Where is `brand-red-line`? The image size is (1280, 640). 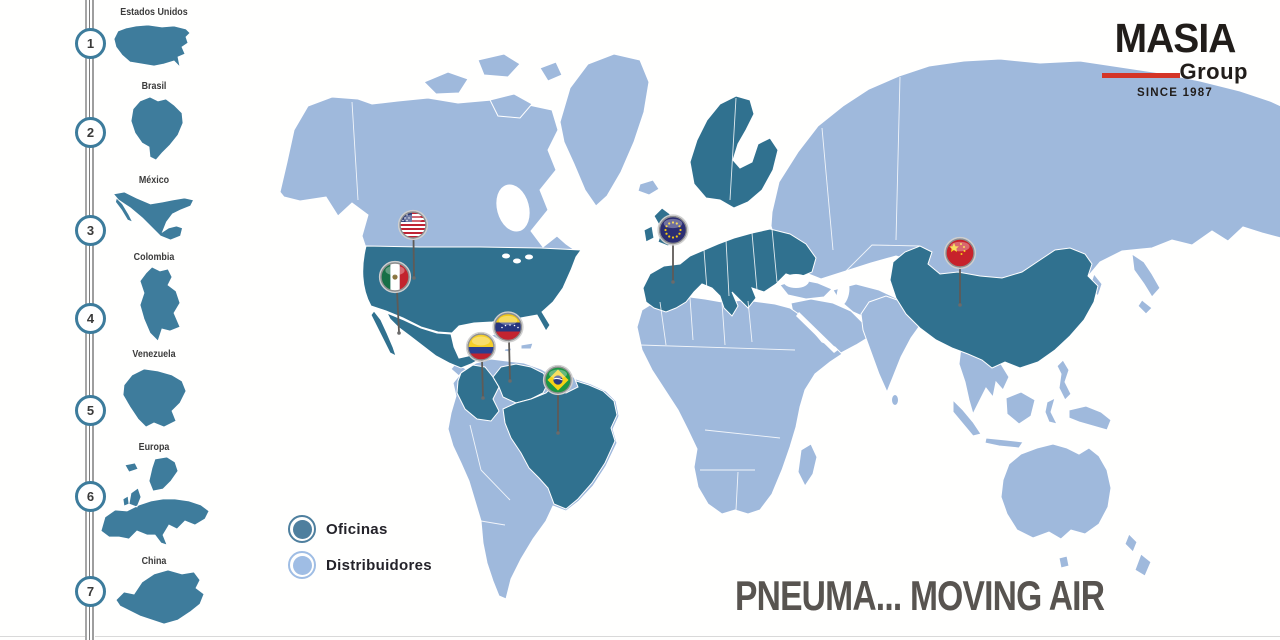
brand-red-line is located at coordinates (1141, 75).